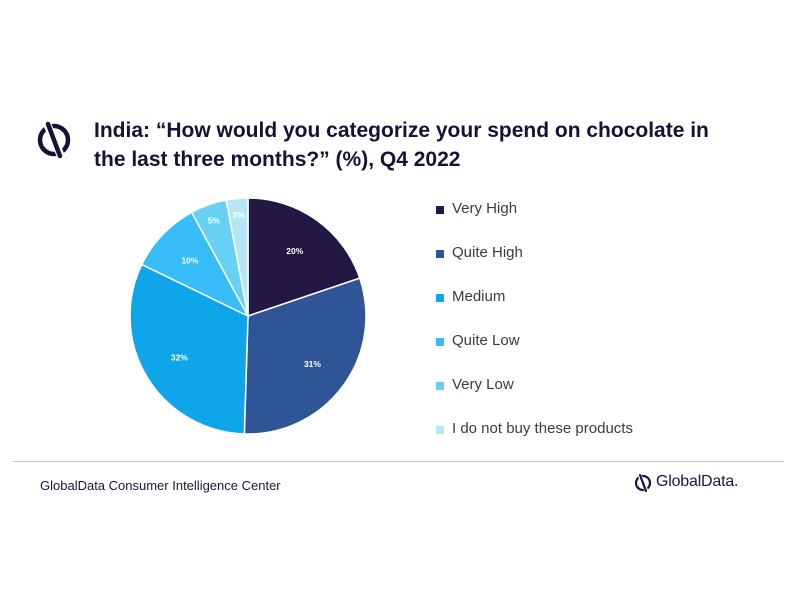 The height and width of the screenshot is (600, 800). I want to click on data-label-very-high: 20%, so click(294, 251).